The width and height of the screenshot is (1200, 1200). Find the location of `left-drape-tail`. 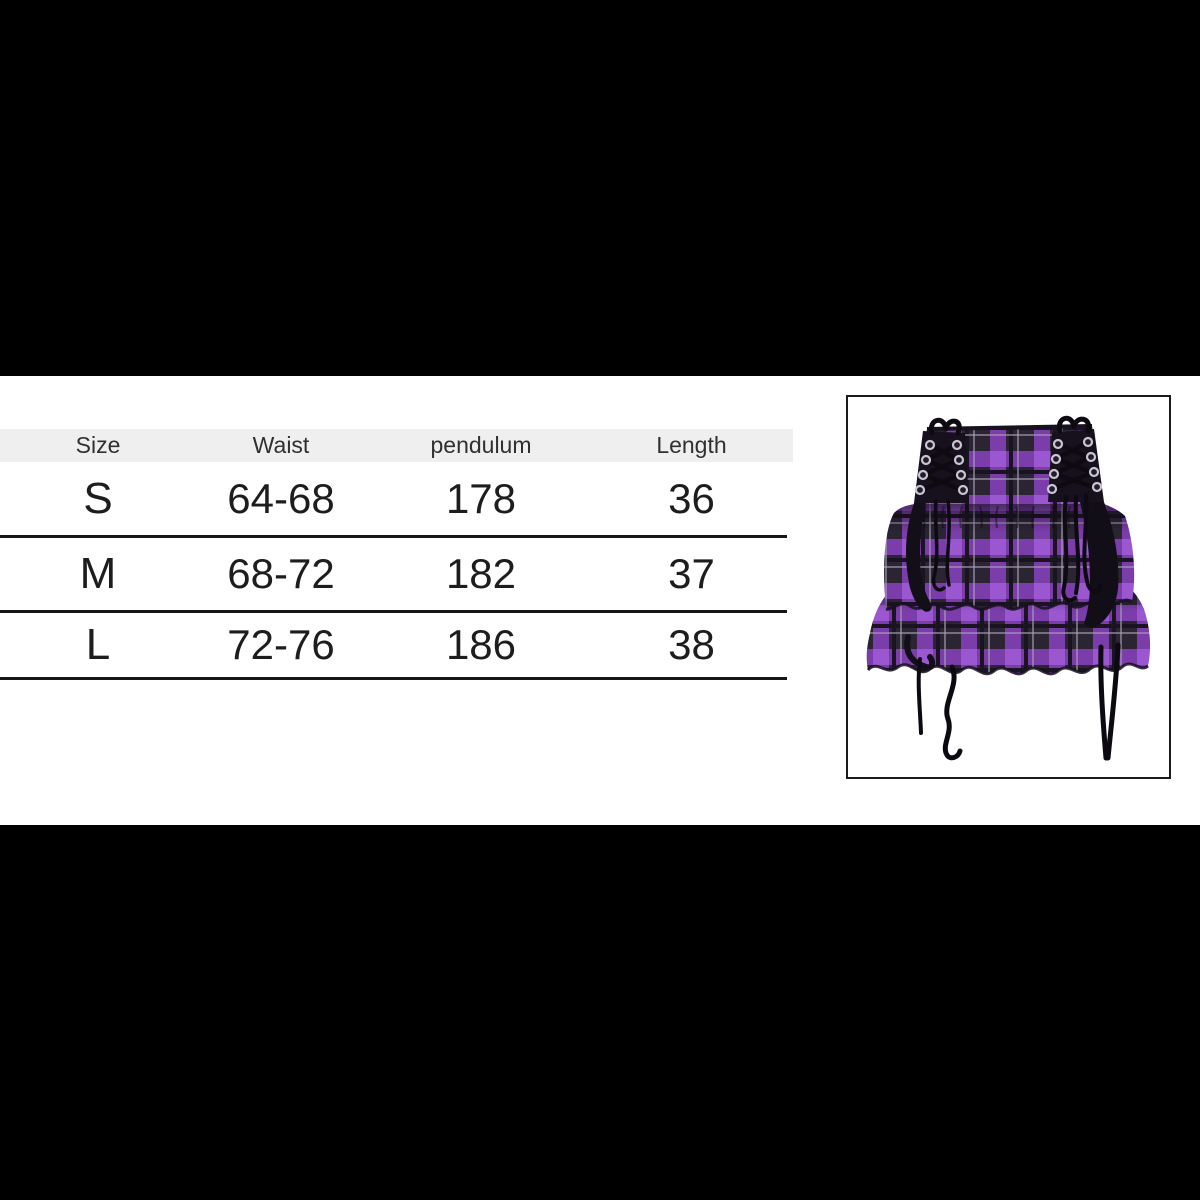

left-drape-tail is located at coordinates (920, 652).